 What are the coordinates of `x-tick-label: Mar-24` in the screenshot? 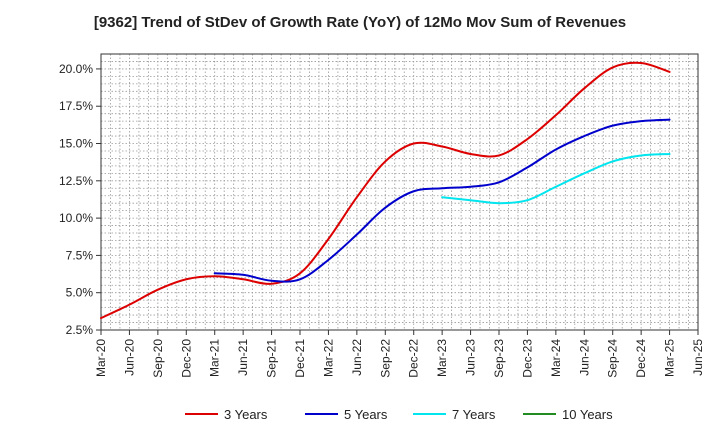 It's located at (556, 358).